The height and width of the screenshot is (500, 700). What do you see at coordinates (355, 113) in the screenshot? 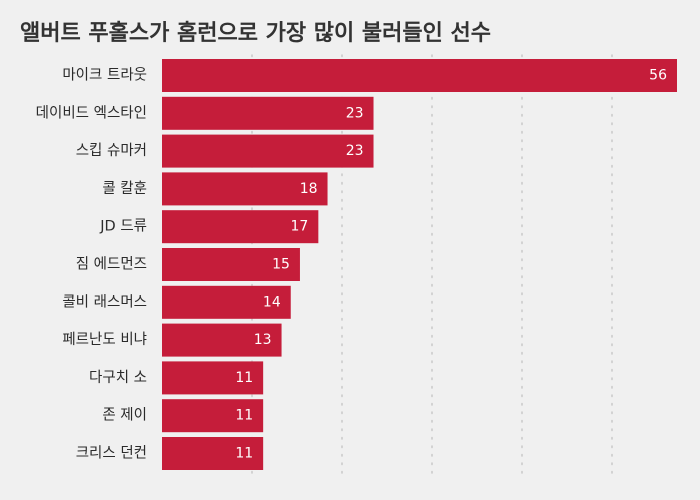
I see `value-label-1: 23` at bounding box center [355, 113].